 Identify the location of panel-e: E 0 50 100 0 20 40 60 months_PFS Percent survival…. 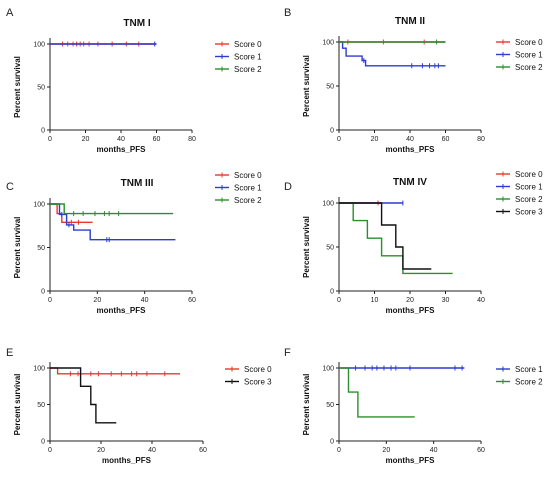
(139, 406).